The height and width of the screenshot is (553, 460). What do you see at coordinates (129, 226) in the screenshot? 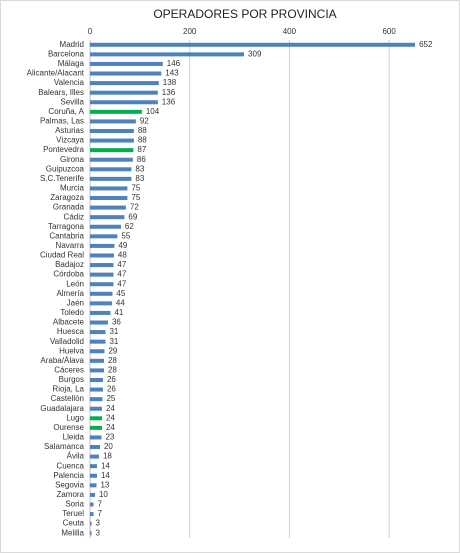
I see `value-label: 62` at bounding box center [129, 226].